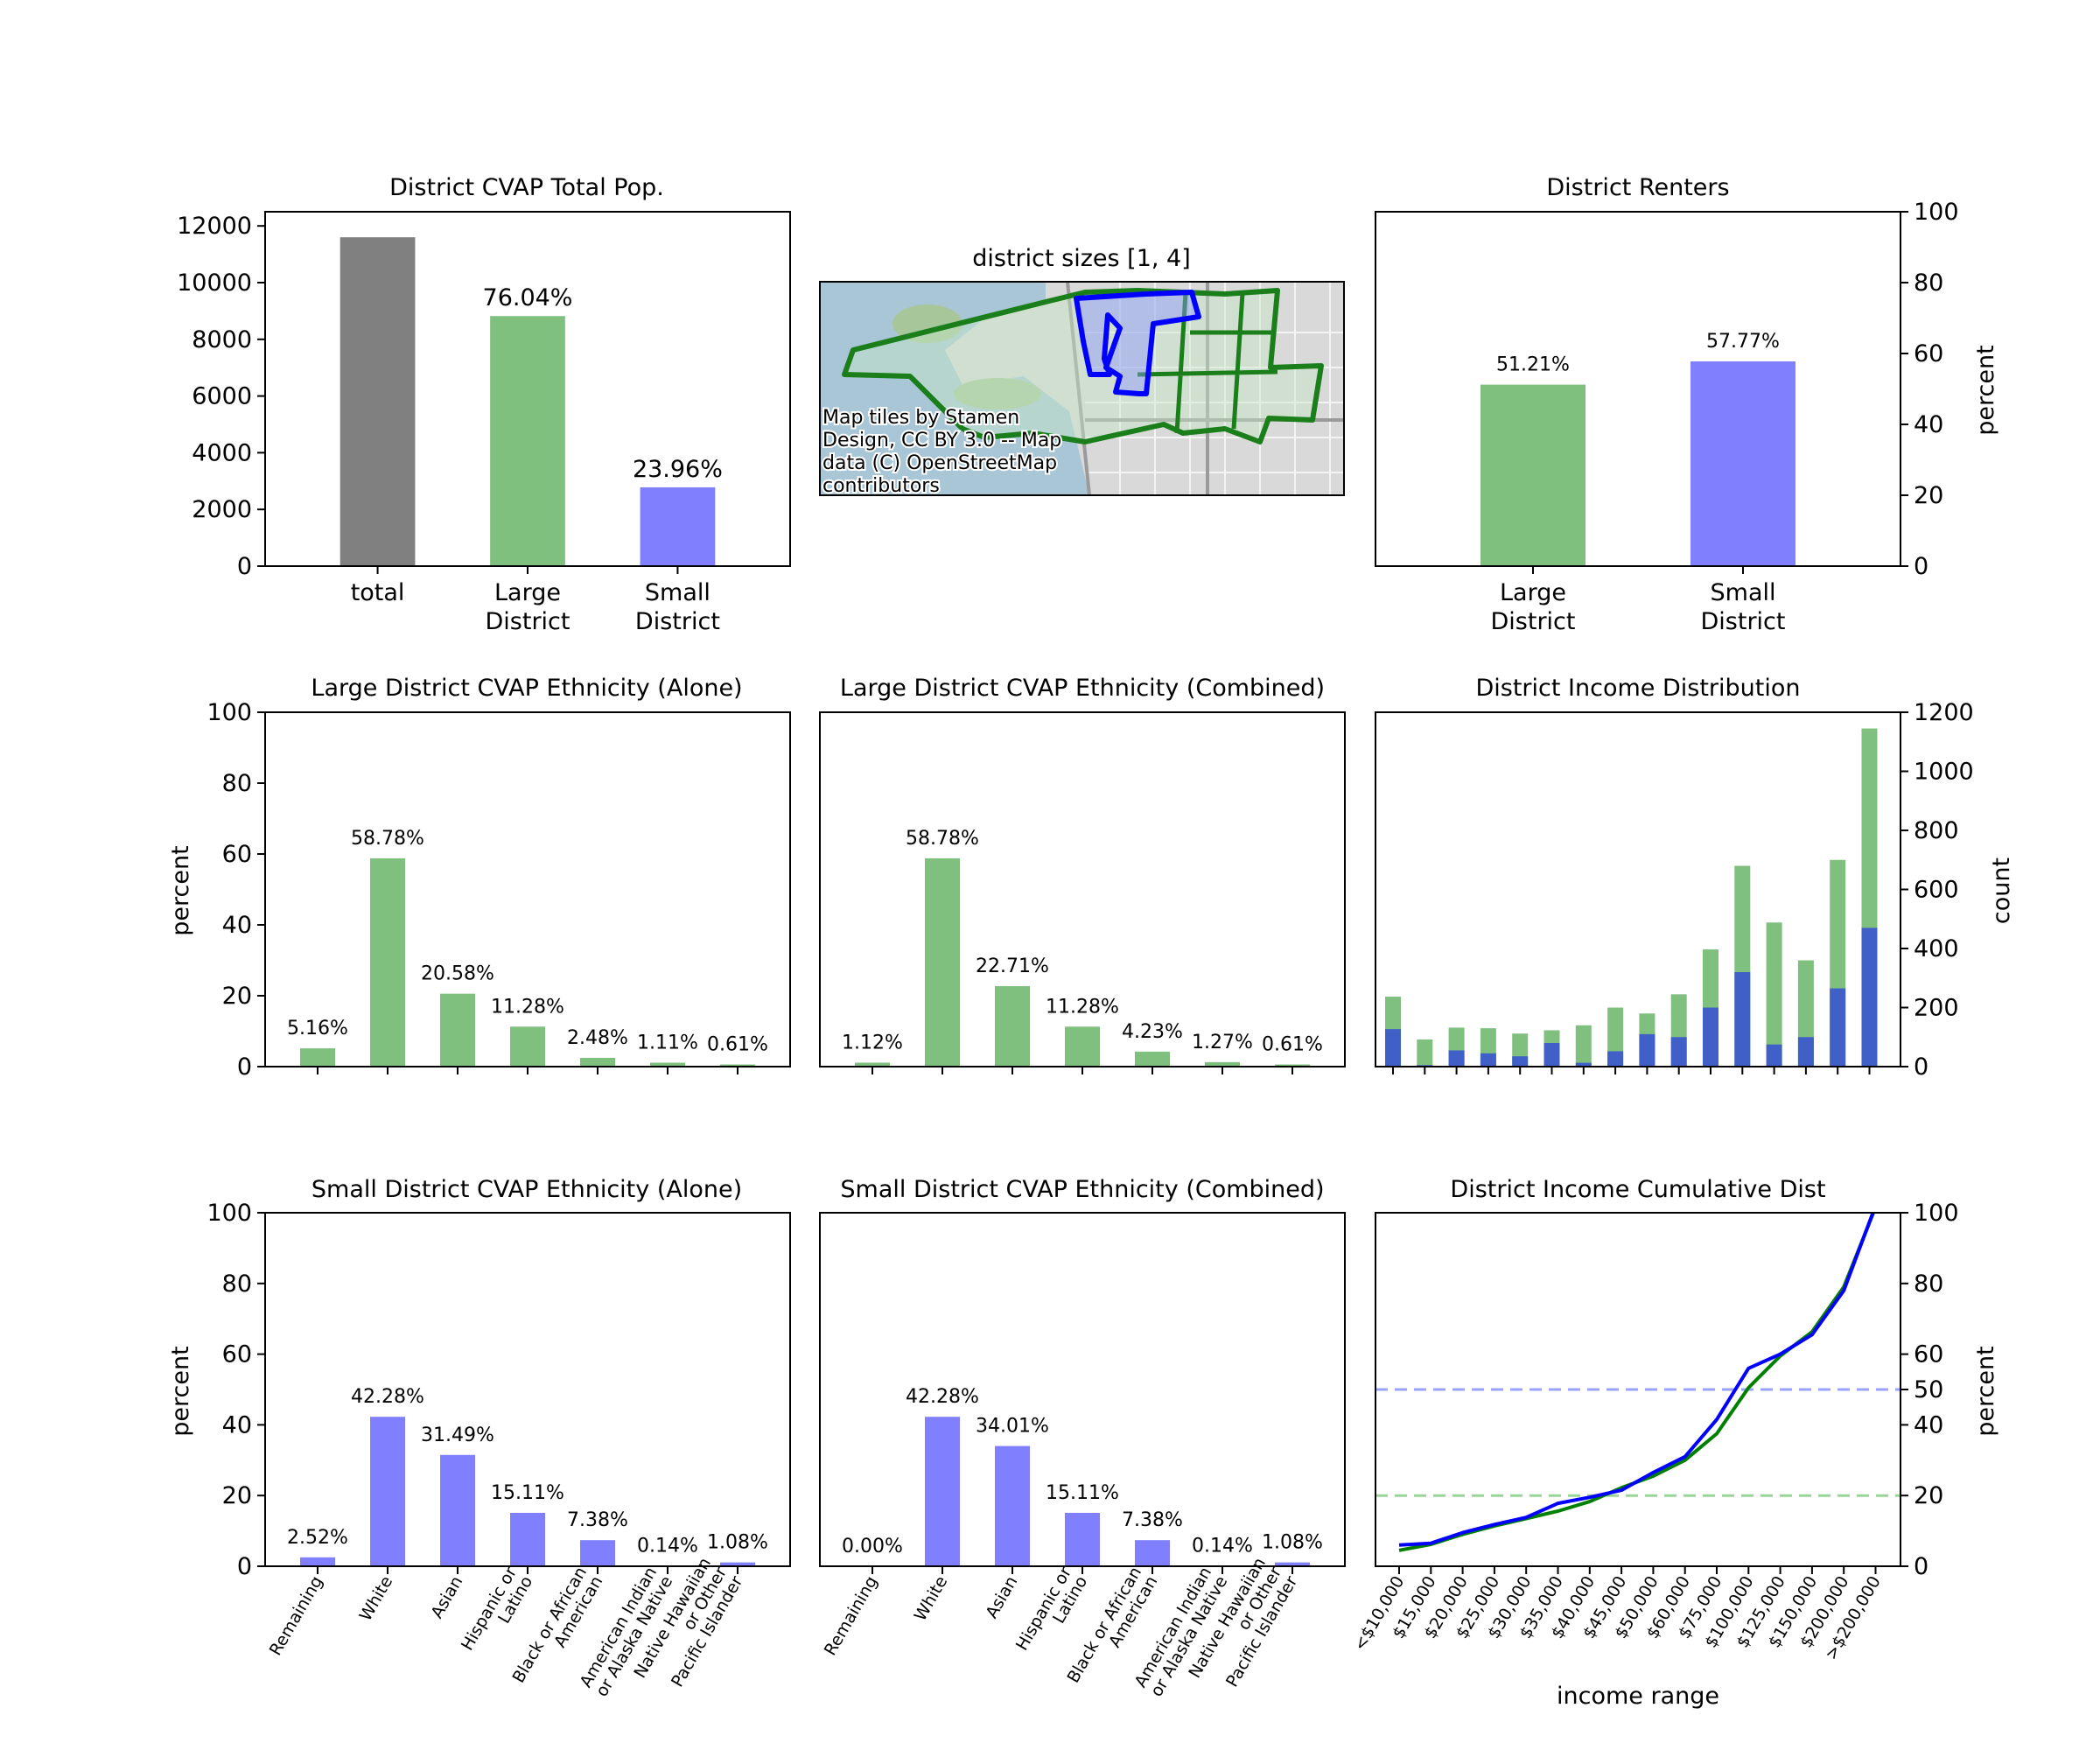 This screenshot has height=1750, width=2100. Describe the element at coordinates (317, 1538) in the screenshot. I see `data-label: 2.52%` at that location.